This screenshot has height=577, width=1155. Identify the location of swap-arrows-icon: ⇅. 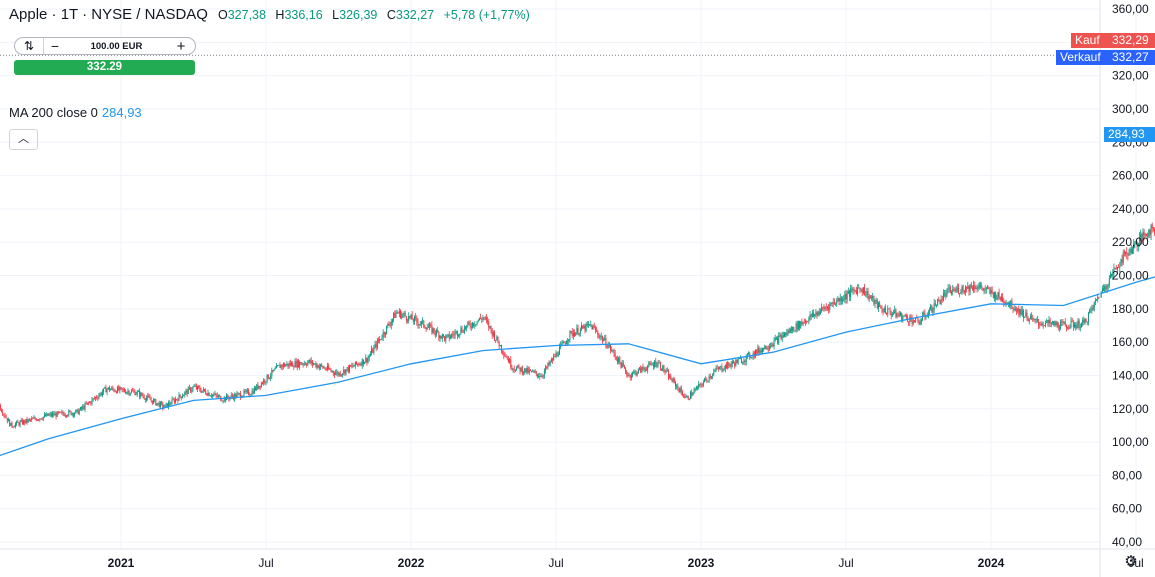
(29, 46).